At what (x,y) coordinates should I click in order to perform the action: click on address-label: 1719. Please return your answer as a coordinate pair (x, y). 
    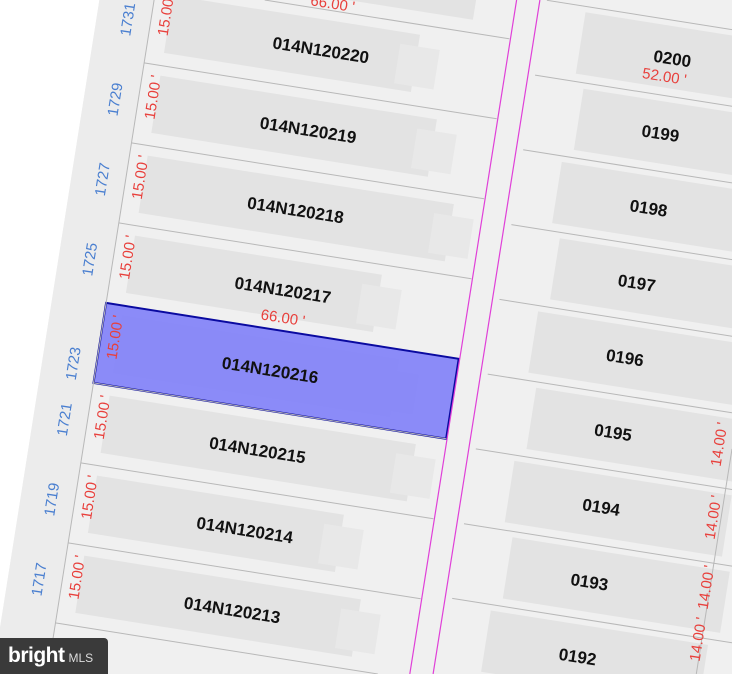
    Looking at the image, I should click on (52, 500).